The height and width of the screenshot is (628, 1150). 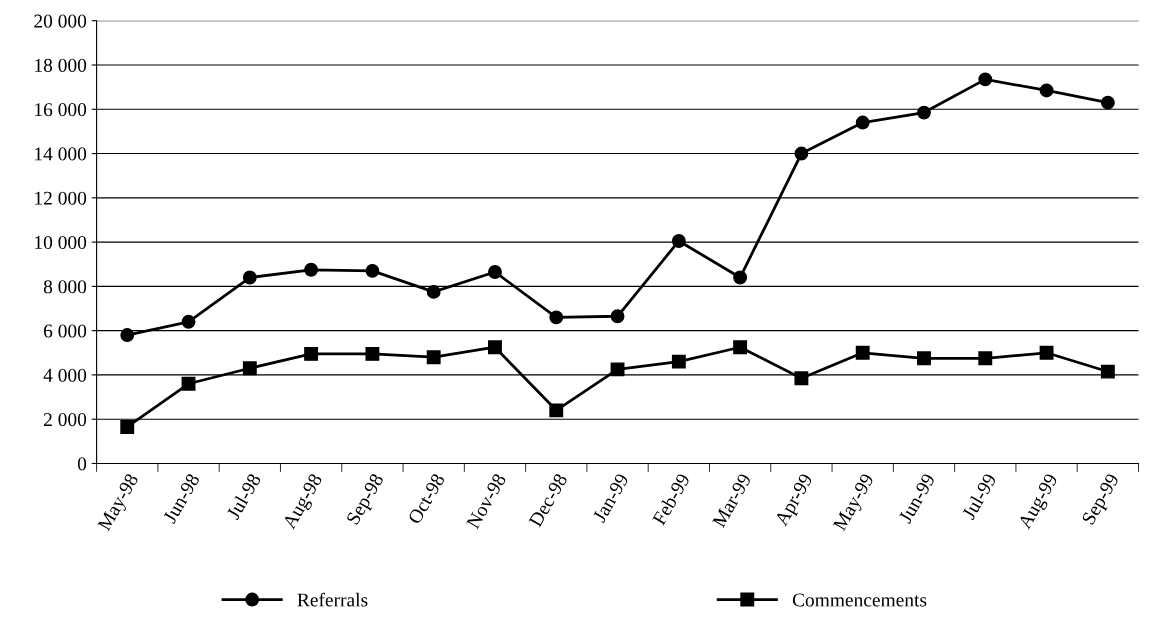 What do you see at coordinates (60, 21) in the screenshot?
I see `y-tick-label: 20 000` at bounding box center [60, 21].